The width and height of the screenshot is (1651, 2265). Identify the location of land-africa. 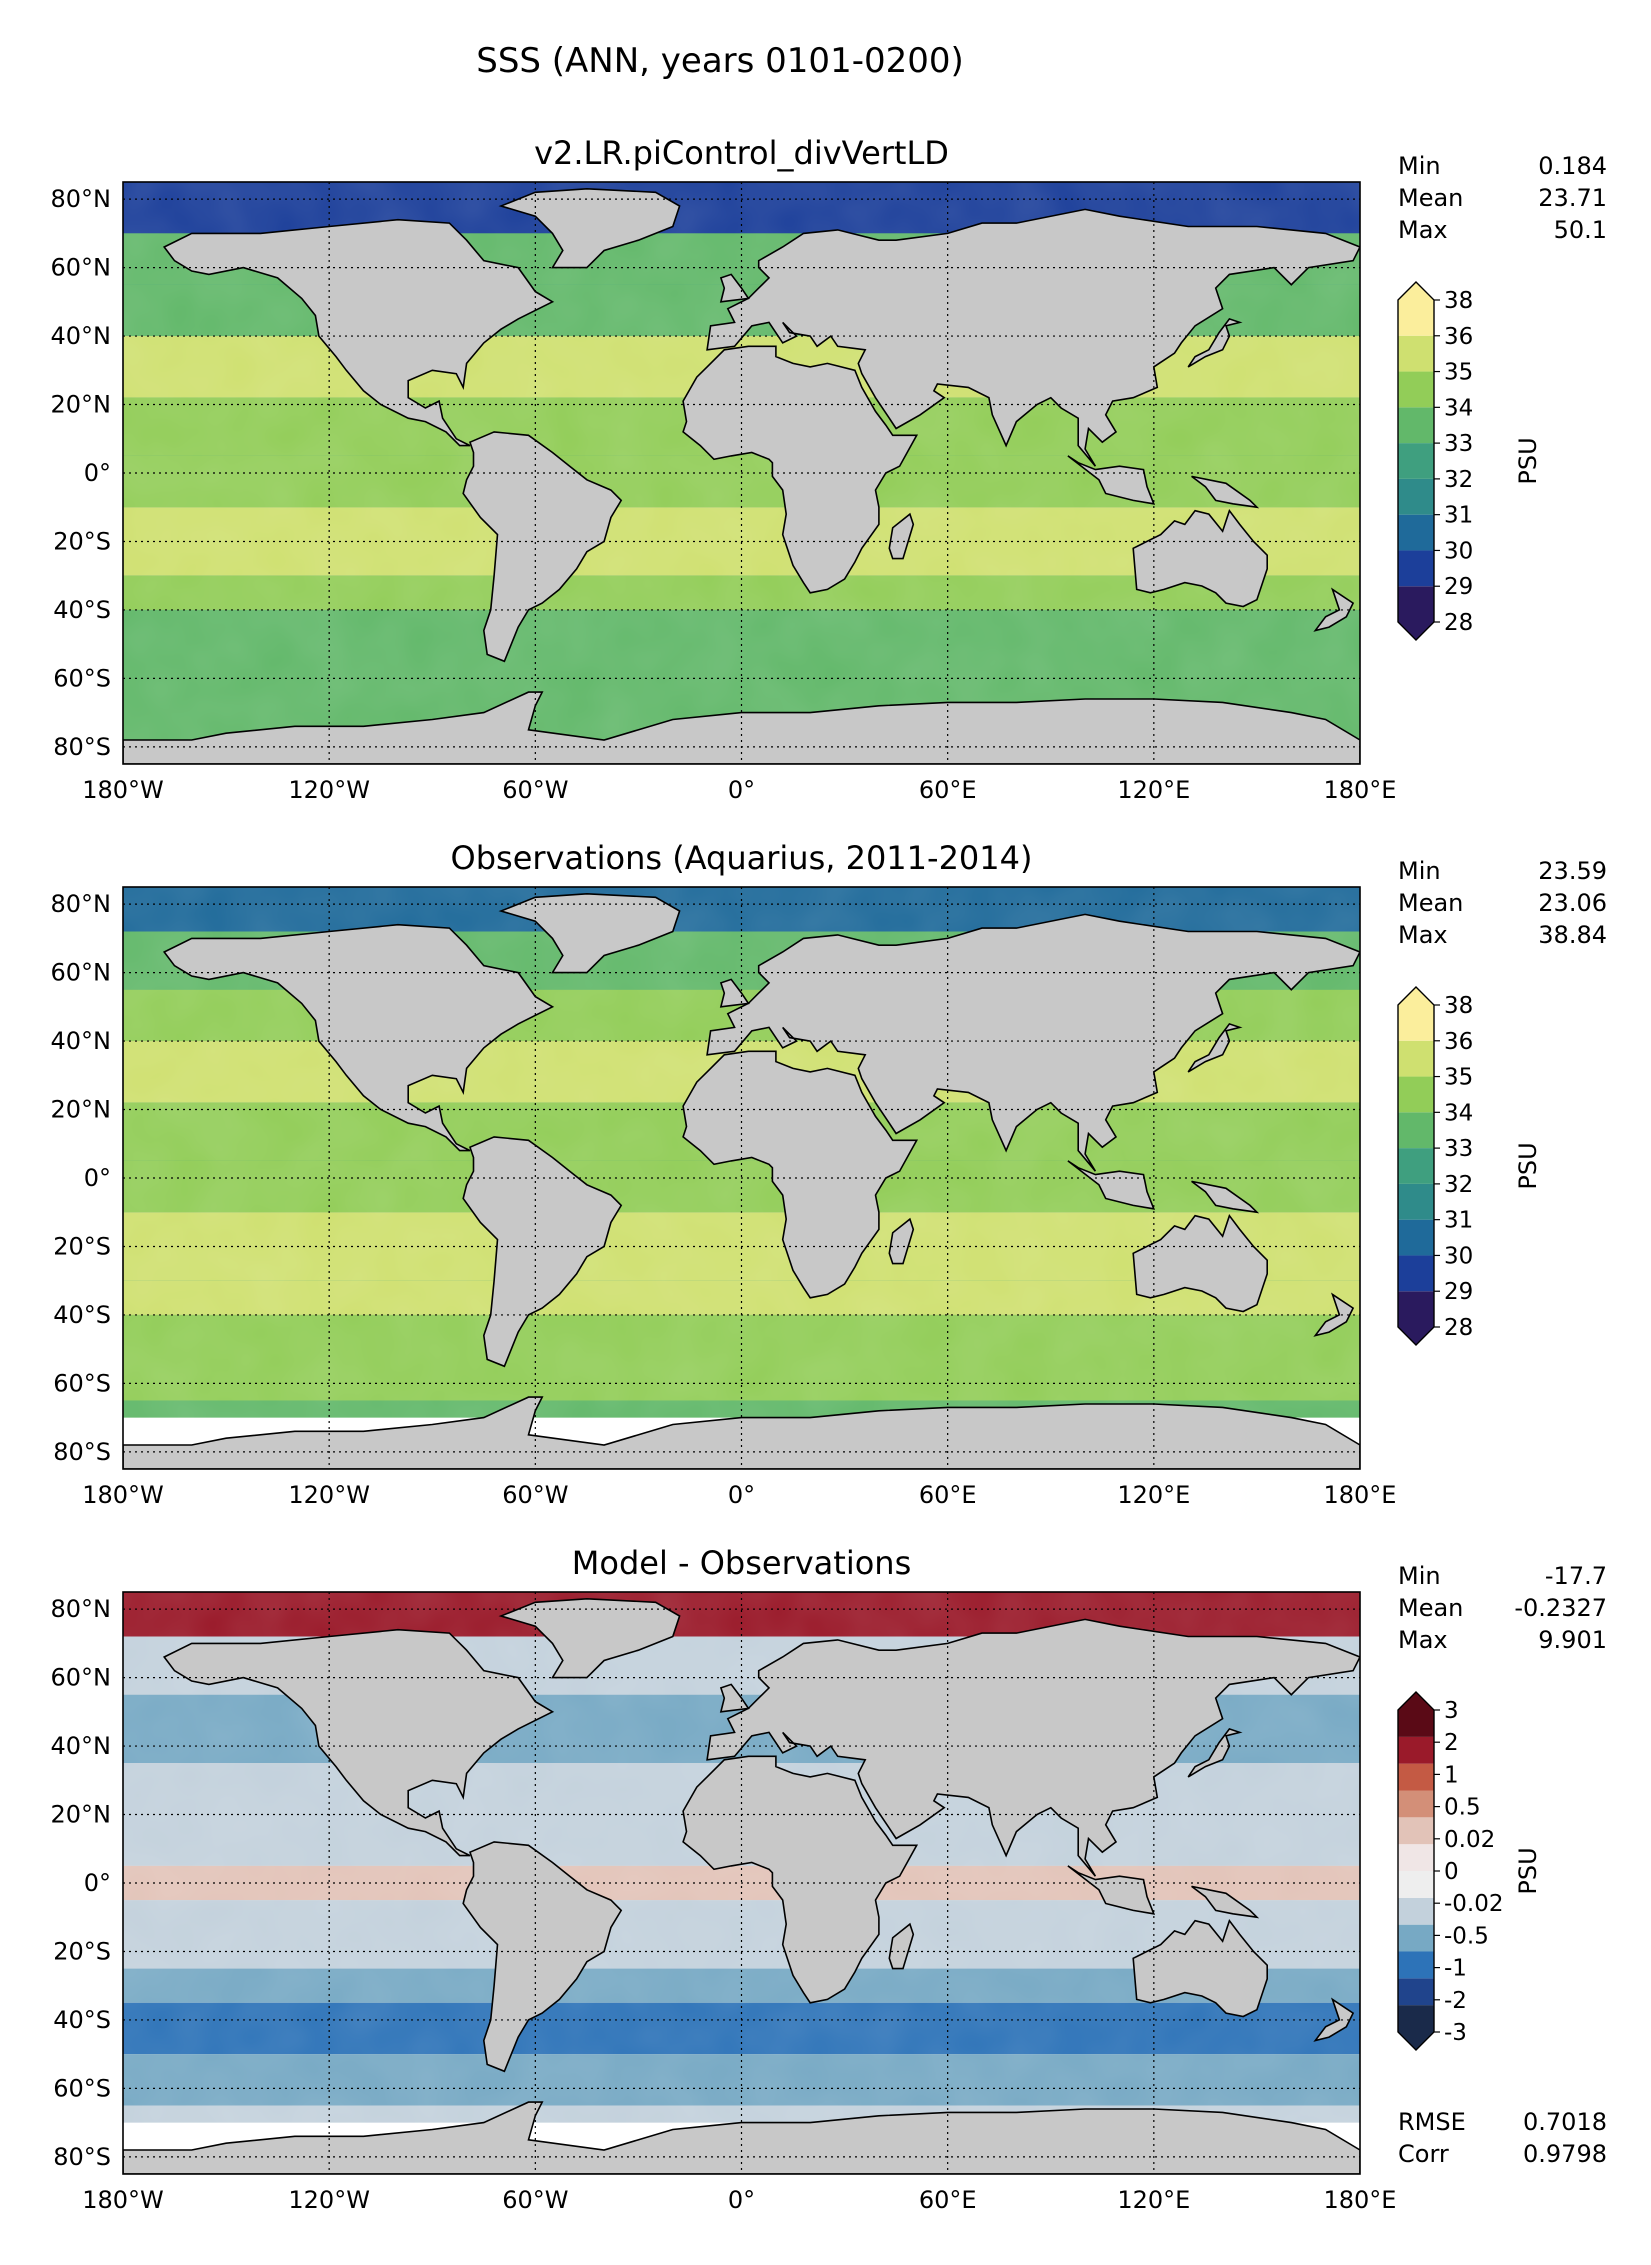
(800, 1174).